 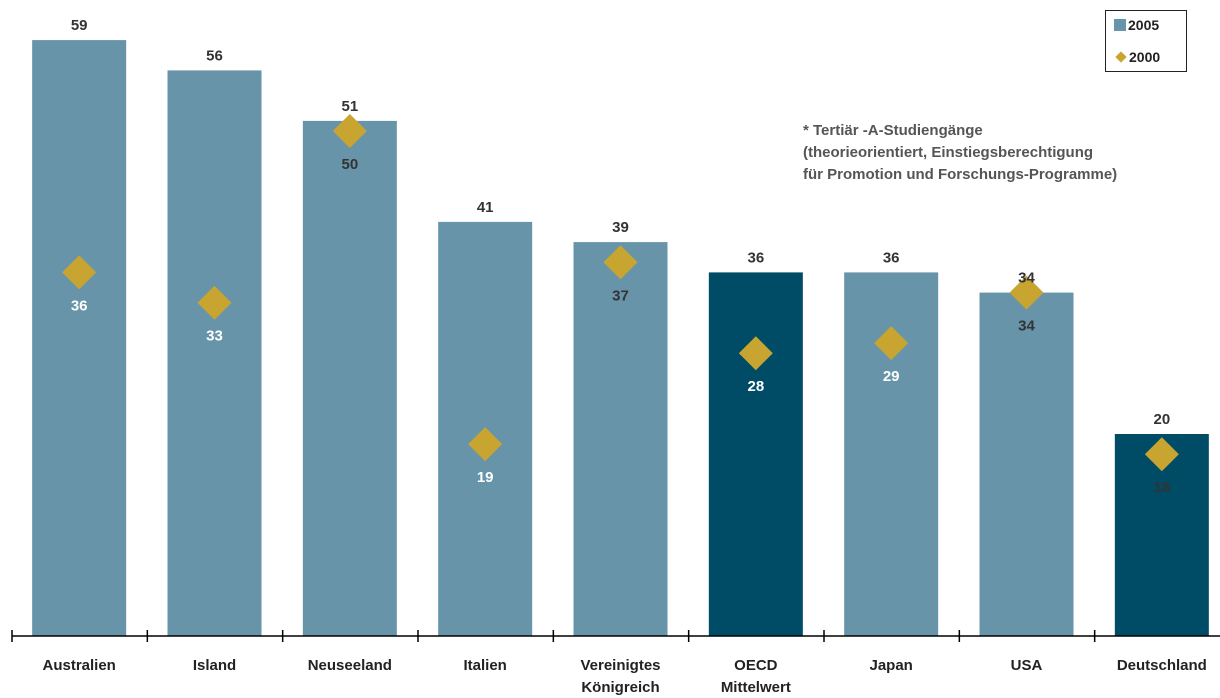 What do you see at coordinates (756, 687) in the screenshot?
I see `x-tick-label: Mittelwert` at bounding box center [756, 687].